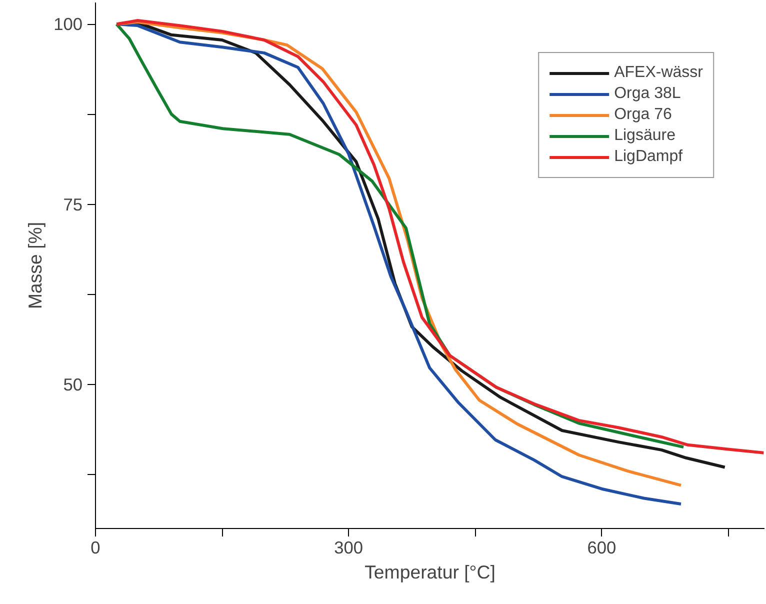 The width and height of the screenshot is (766, 604). What do you see at coordinates (601, 548) in the screenshot?
I see `x-tick-label: 600` at bounding box center [601, 548].